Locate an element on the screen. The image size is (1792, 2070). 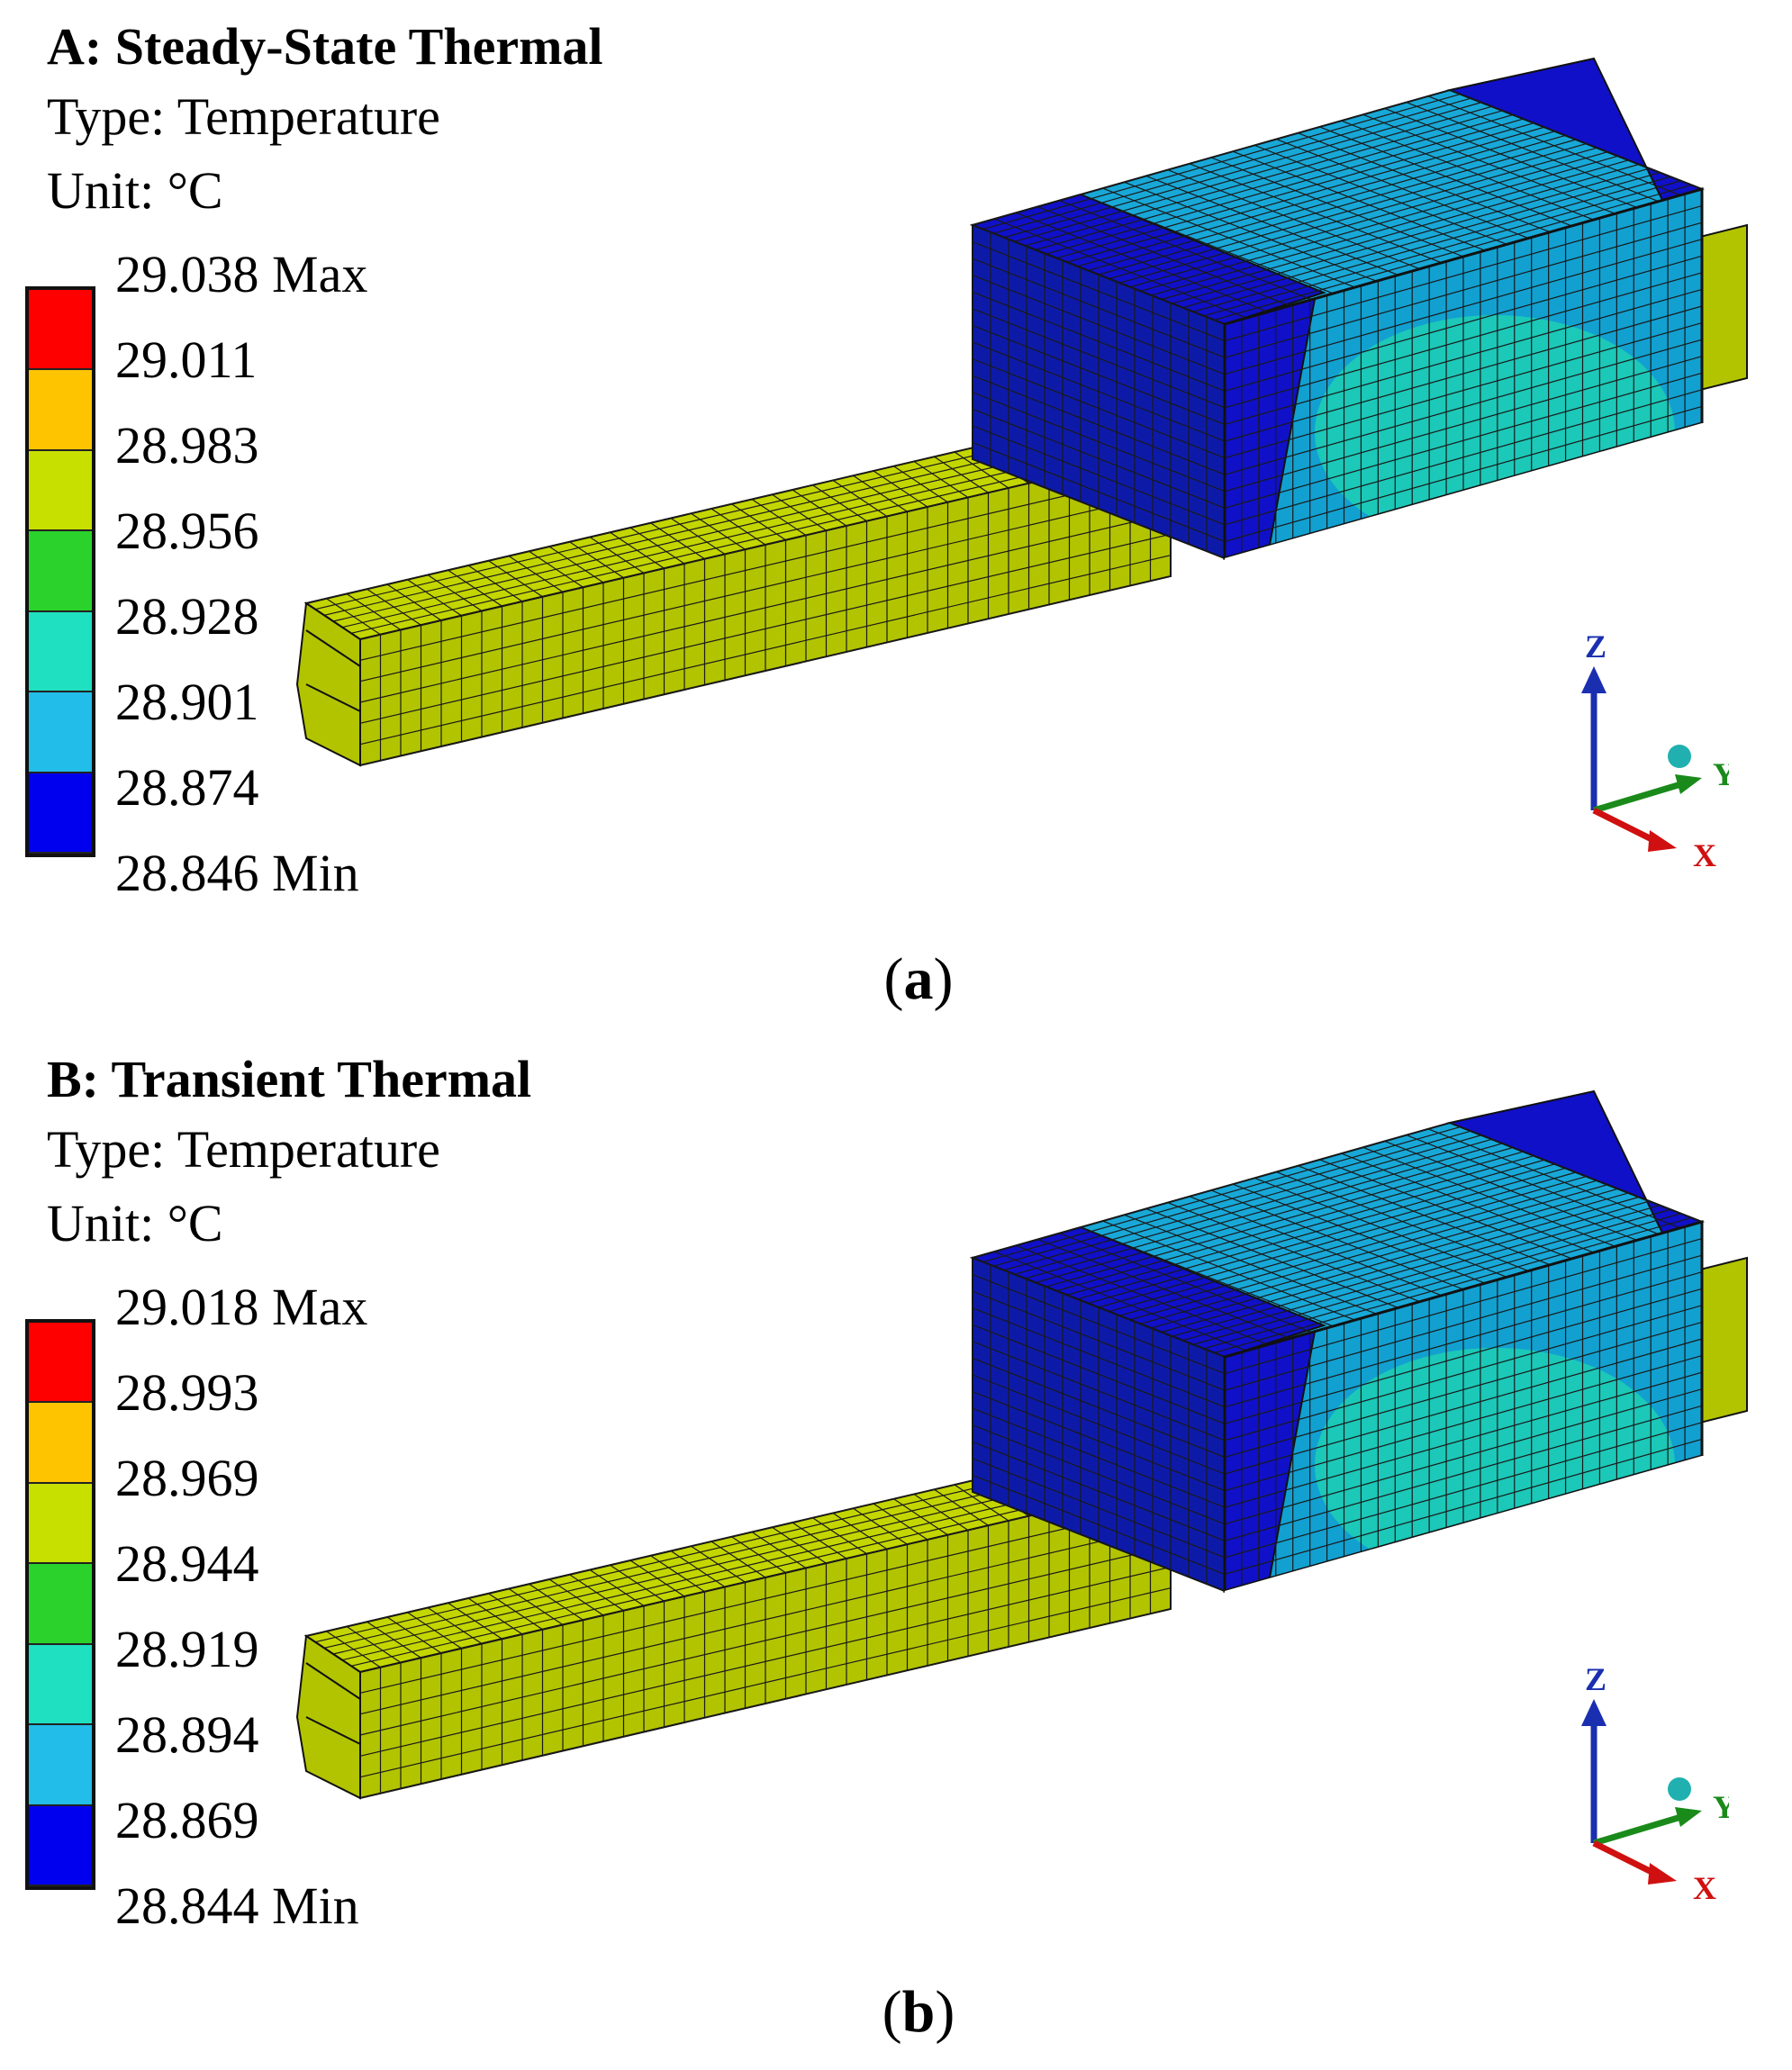
legend-label: 29.011 is located at coordinates (186, 359).